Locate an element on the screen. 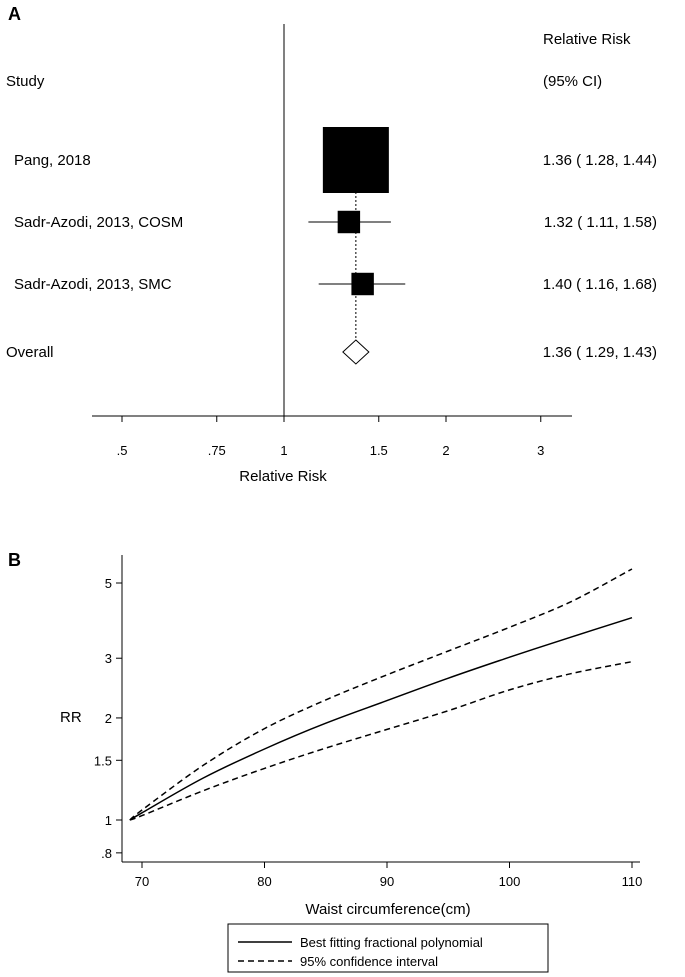 Image resolution: width=685 pixels, height=977 pixels. study-ci-text: 1.32 ( 1.11, 1.58) is located at coordinates (600, 222).